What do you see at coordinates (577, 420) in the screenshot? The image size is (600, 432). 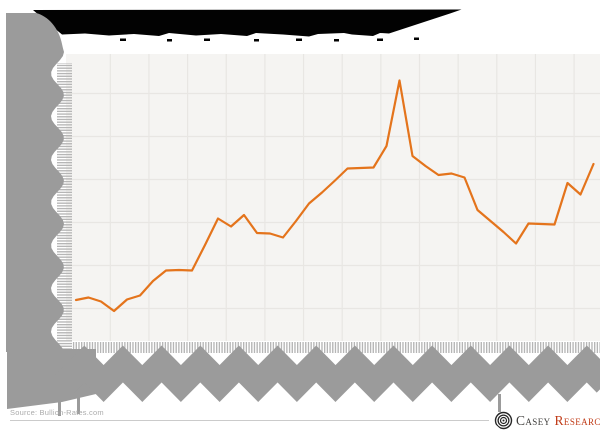 I see `brand-word-research: Research` at bounding box center [577, 420].